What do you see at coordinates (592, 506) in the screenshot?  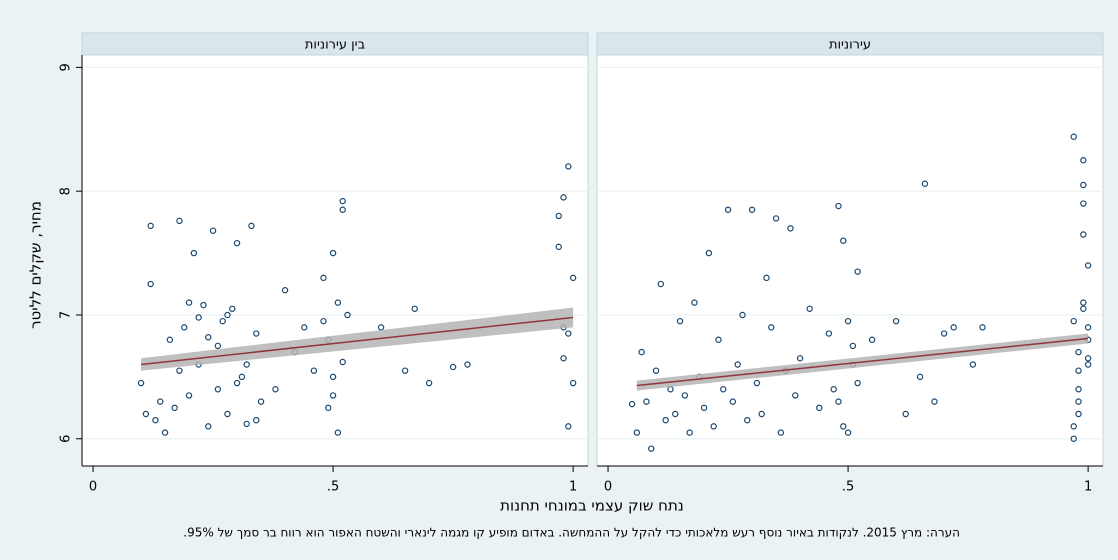 I see `x-axis-label: נתח שוק עצמי במונחי תחנות` at bounding box center [592, 506].